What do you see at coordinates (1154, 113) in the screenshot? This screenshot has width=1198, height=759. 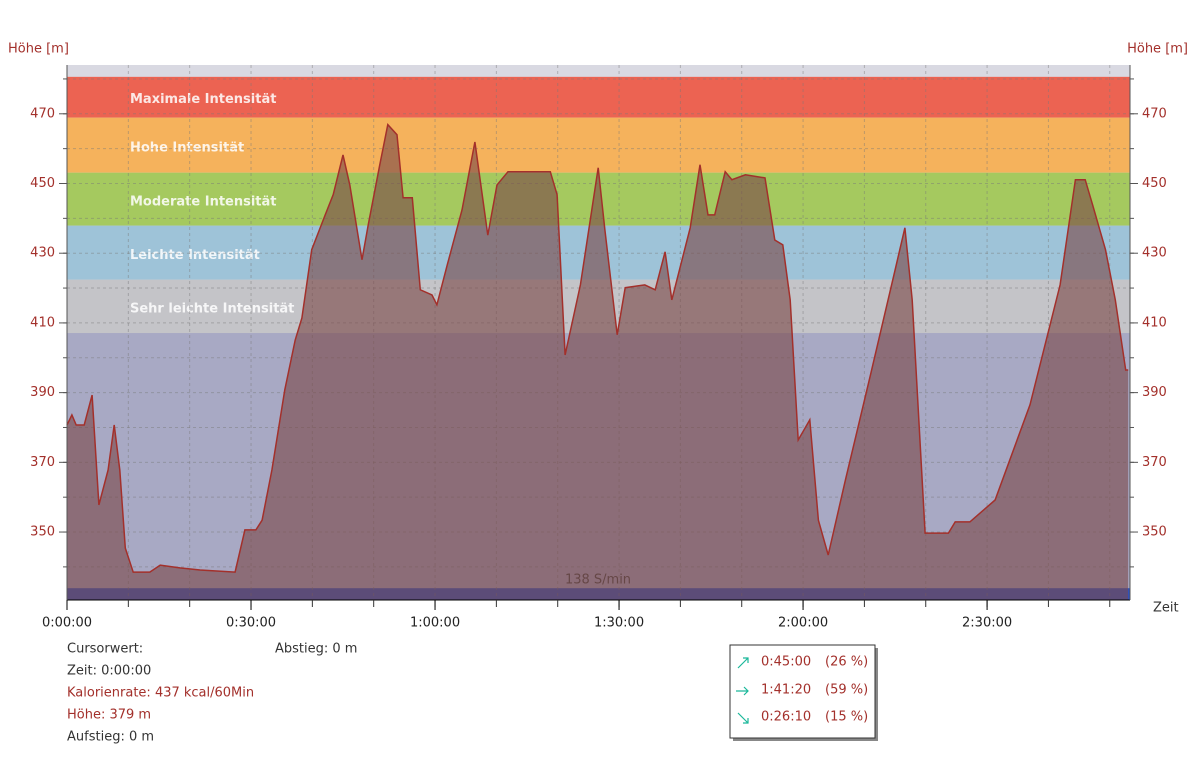 I see `y2-tick-label: 470` at bounding box center [1154, 113].